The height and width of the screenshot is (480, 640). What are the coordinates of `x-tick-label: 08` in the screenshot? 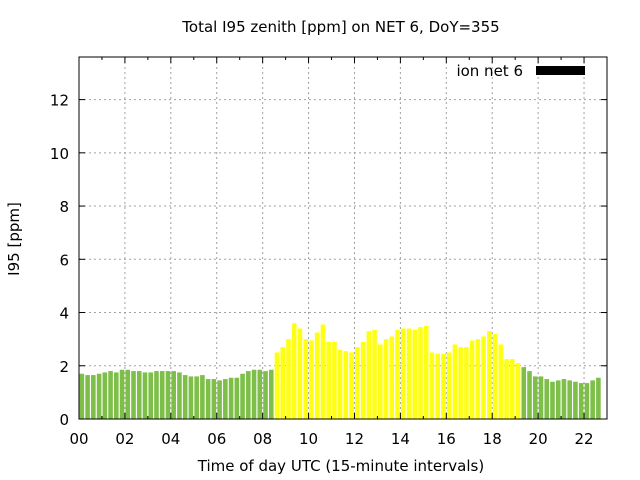 It's located at (262, 439).